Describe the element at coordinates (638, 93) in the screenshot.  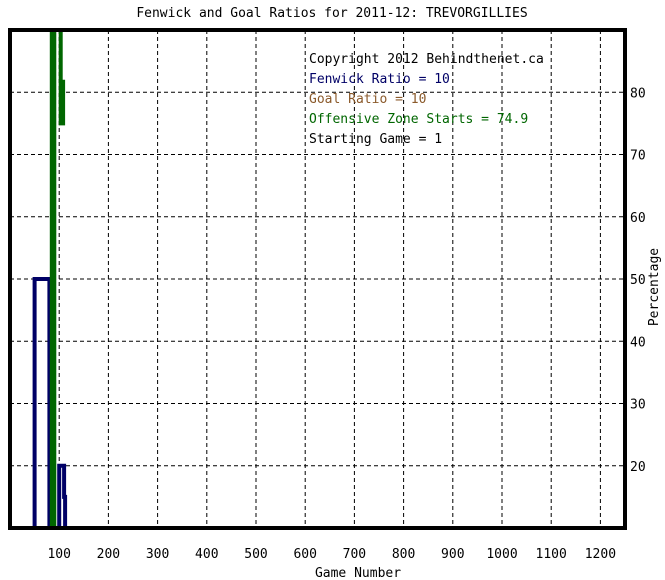
I see `y-tick-label: 80` at that location.